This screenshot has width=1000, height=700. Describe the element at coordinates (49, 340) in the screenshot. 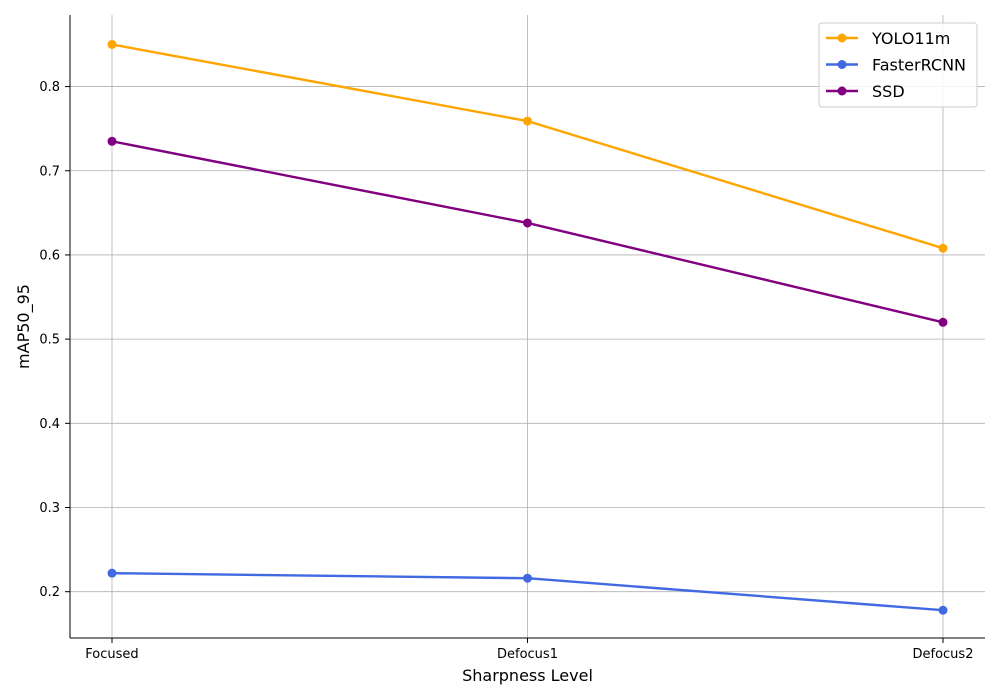

I see `y-tick-label: 0.5` at that location.